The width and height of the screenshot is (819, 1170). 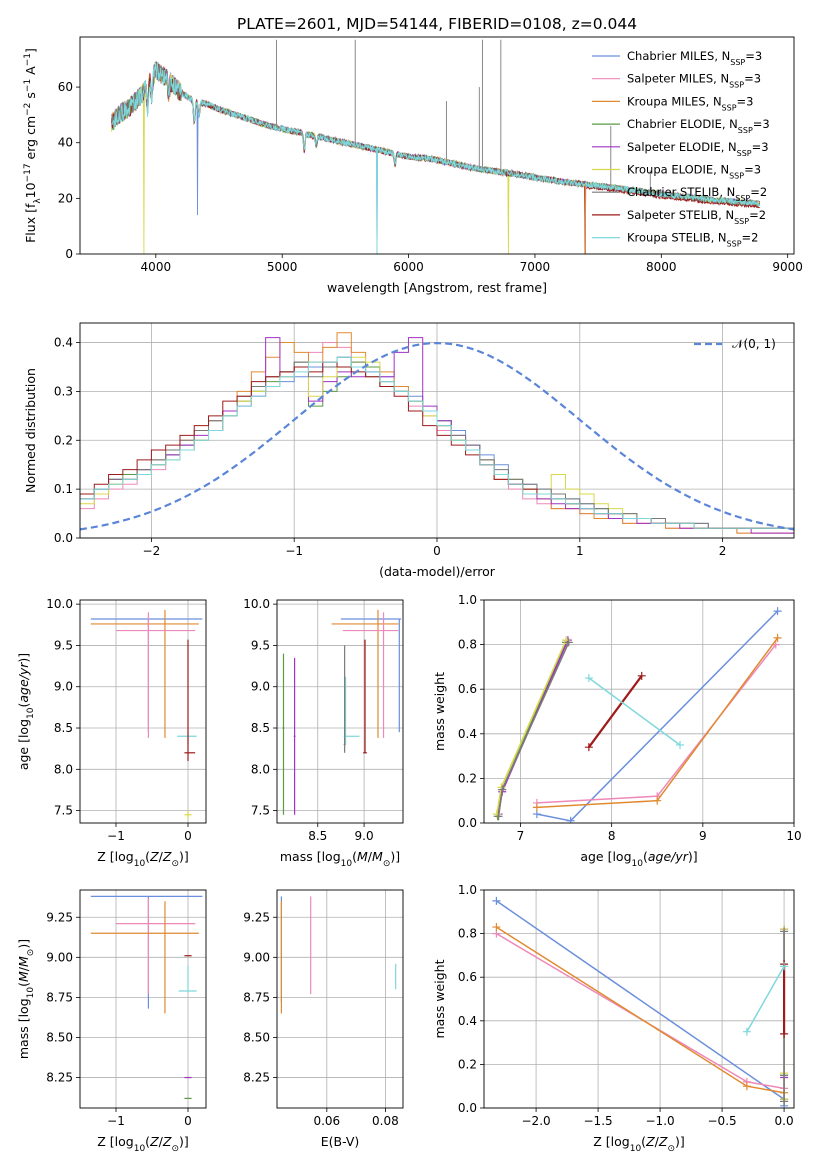 I want to click on legend-entry: Salpeter MILES, NSSP=3, so click(x=676, y=81).